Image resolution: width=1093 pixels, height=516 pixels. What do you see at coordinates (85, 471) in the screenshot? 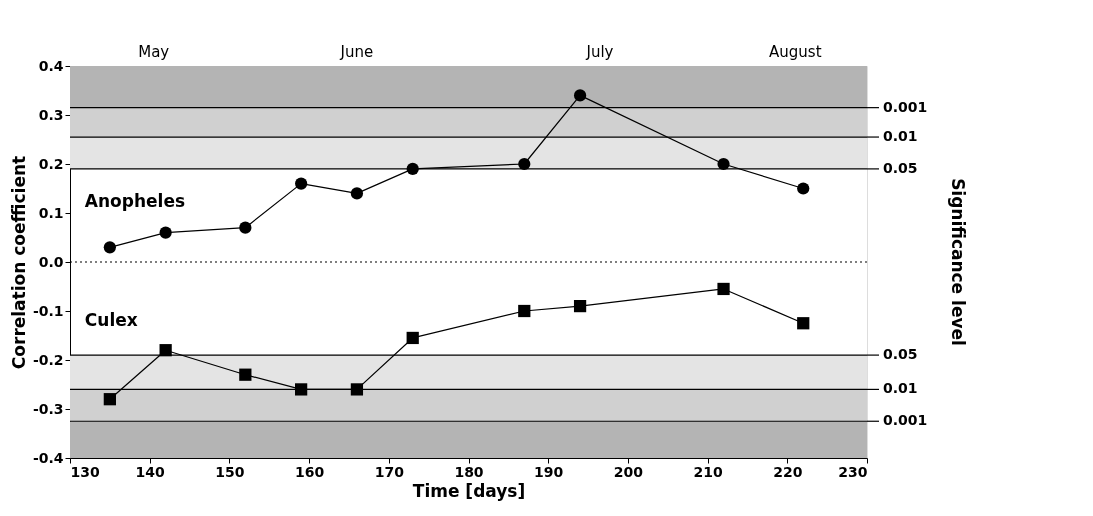
I see `x-tick-label: 130` at bounding box center [85, 471].